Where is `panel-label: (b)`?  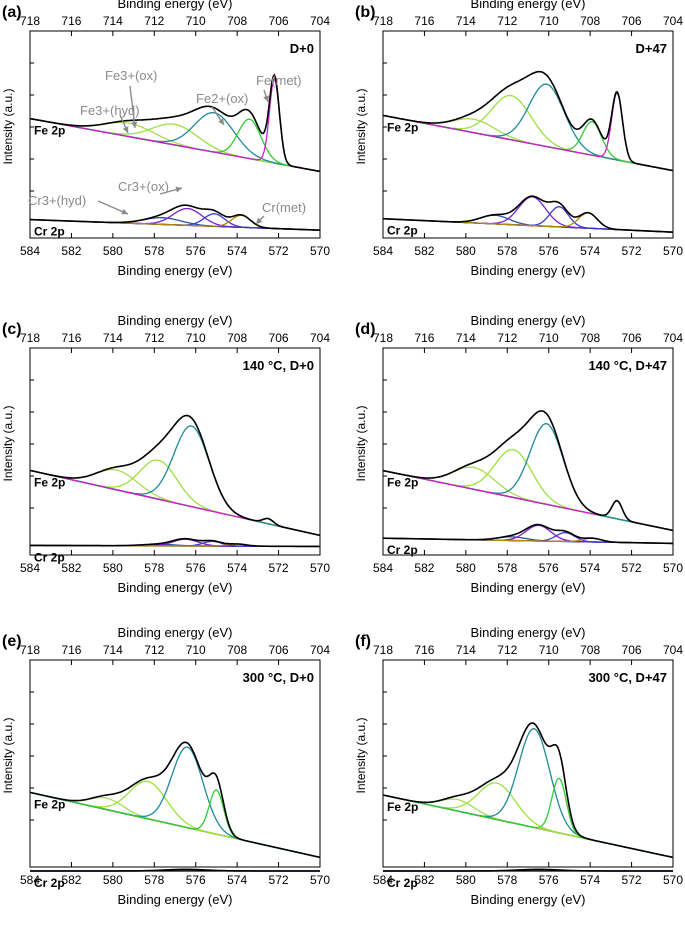 panel-label: (b) is located at coordinates (365, 12).